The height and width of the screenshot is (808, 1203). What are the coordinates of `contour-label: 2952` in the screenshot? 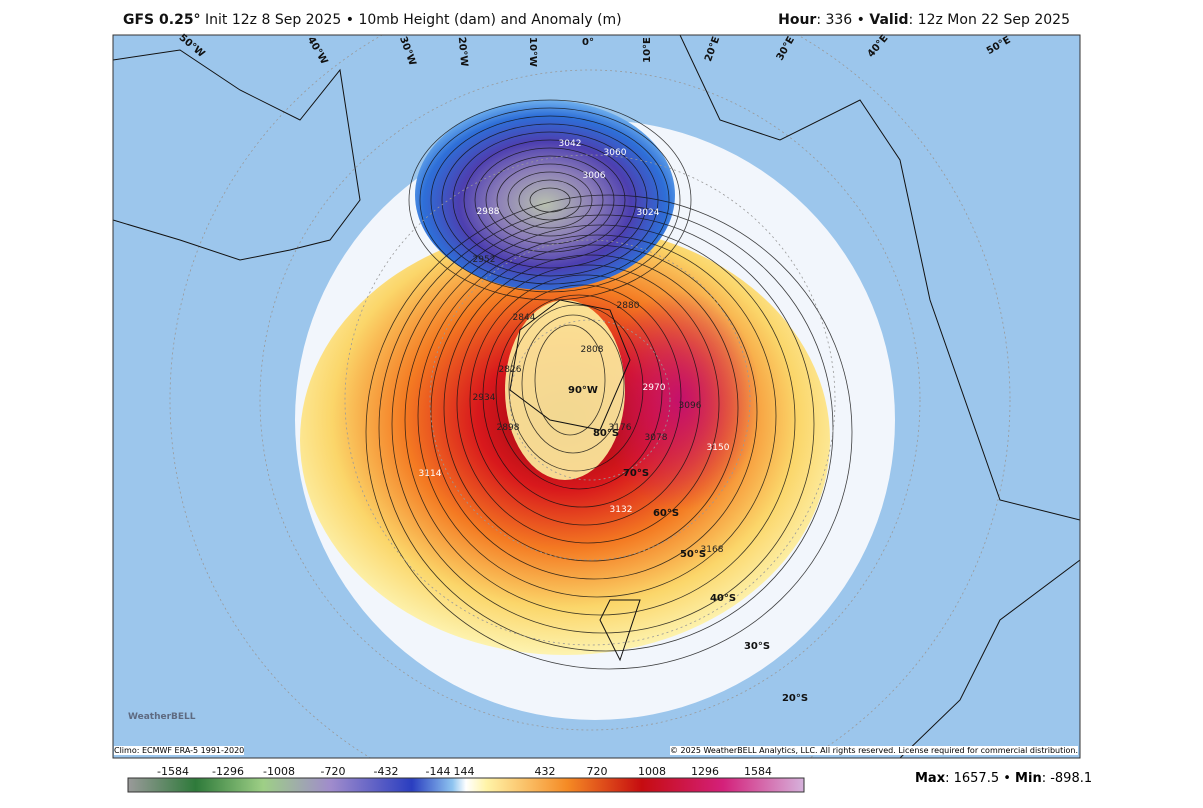 It's located at (484, 260).